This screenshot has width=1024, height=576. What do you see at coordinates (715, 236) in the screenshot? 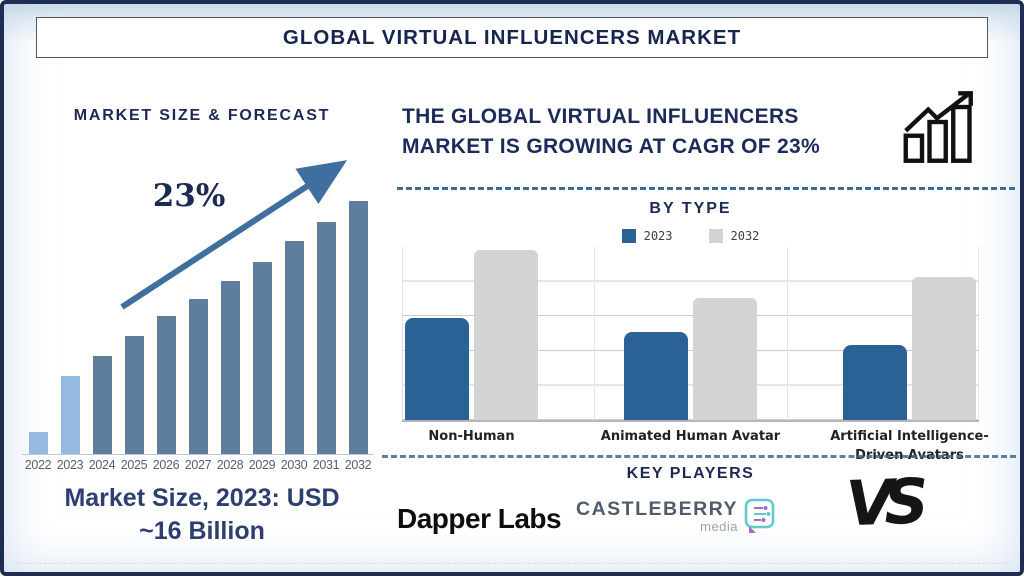
I see `legend-swatch-2032` at bounding box center [715, 236].